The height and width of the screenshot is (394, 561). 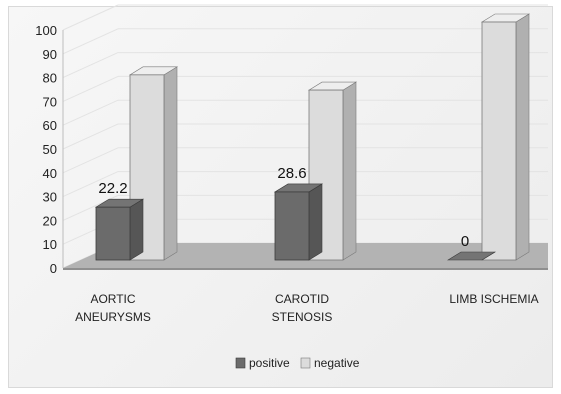 What do you see at coordinates (240, 363) in the screenshot?
I see `legend-swatch-positive` at bounding box center [240, 363].